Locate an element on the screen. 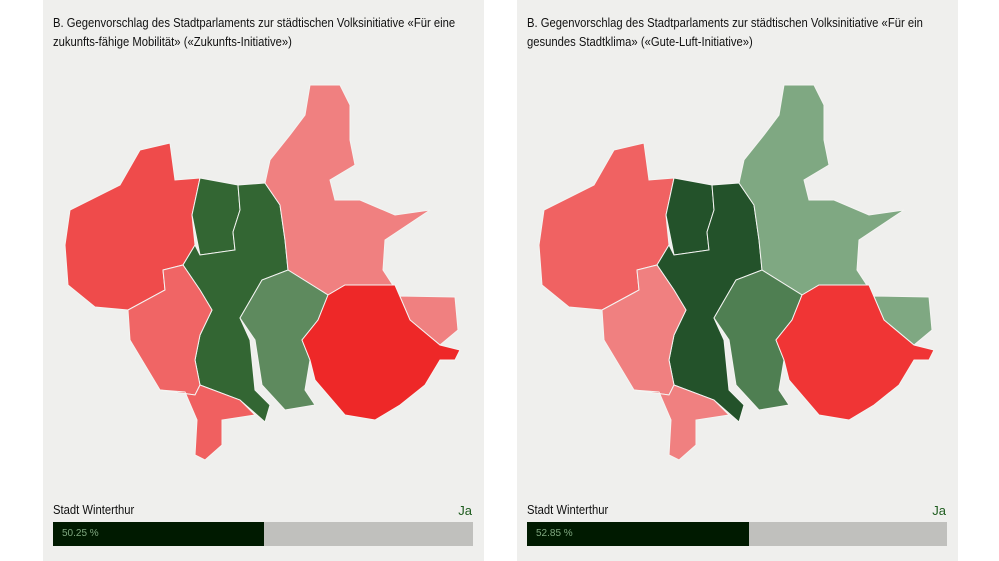  result-bar: 52.85 % is located at coordinates (737, 534).